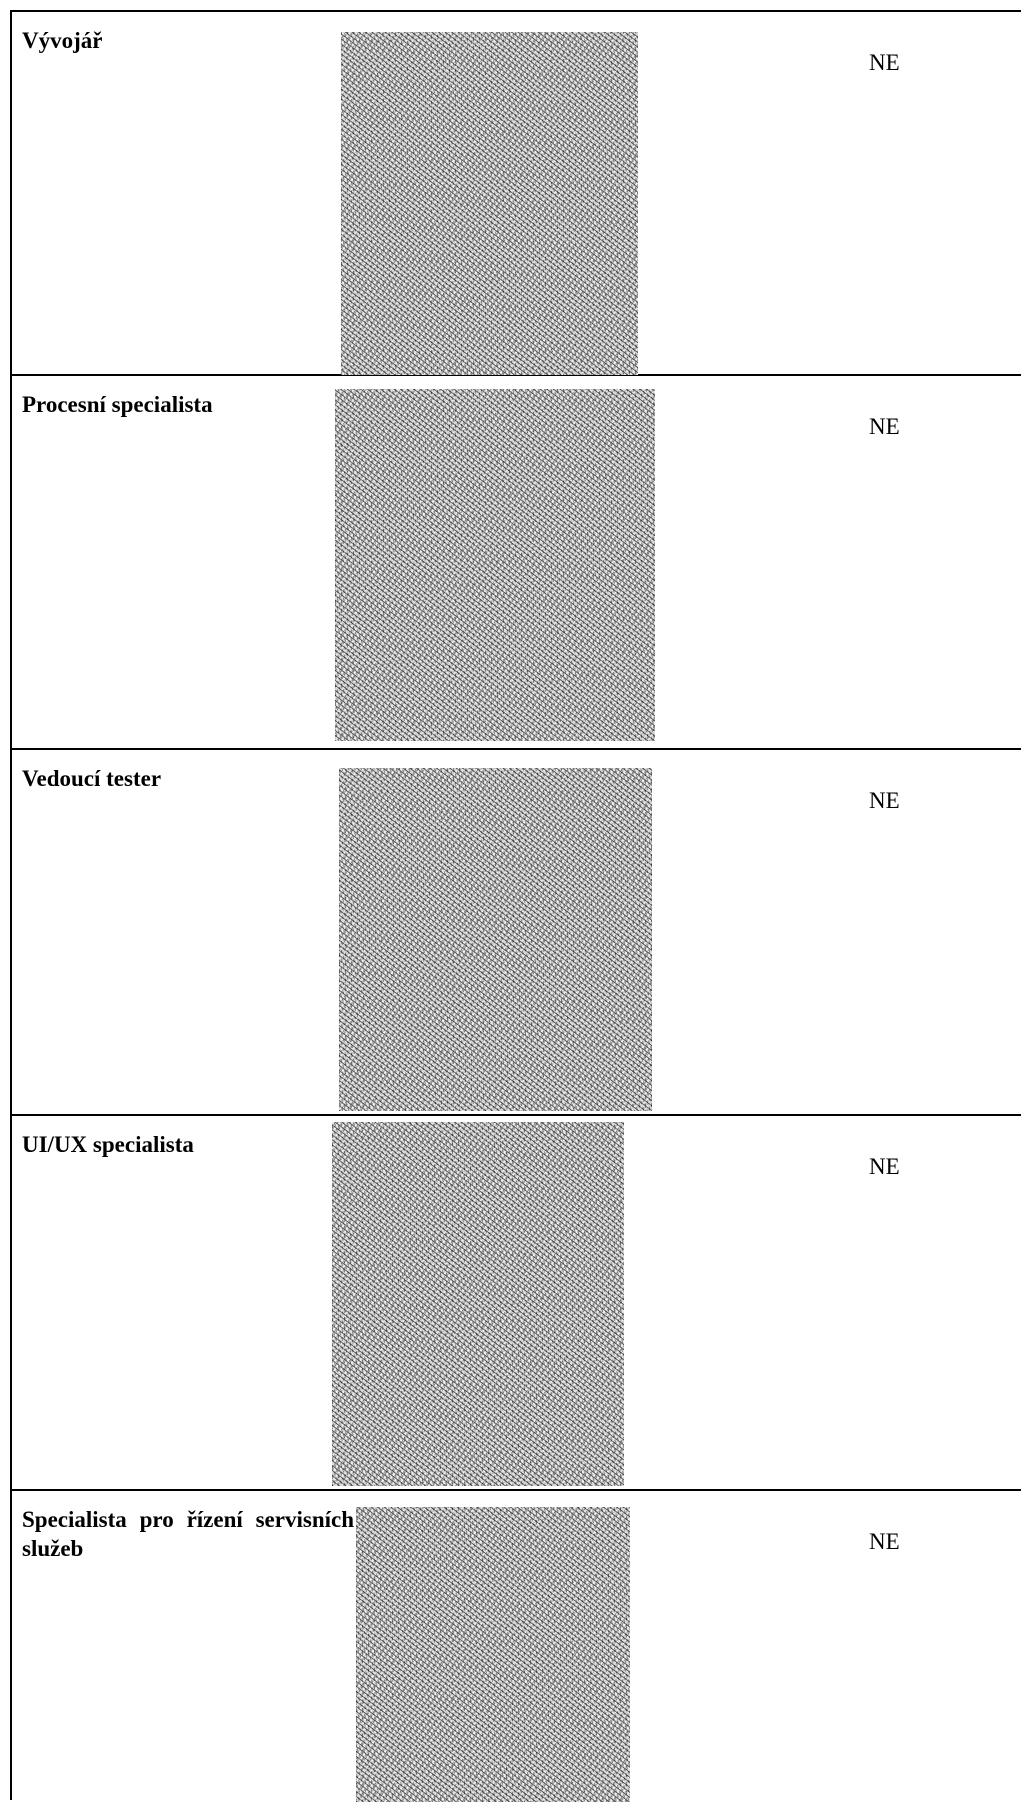 The width and height of the screenshot is (1021, 1802). I want to click on role-name: Procesní specialista, so click(117, 404).